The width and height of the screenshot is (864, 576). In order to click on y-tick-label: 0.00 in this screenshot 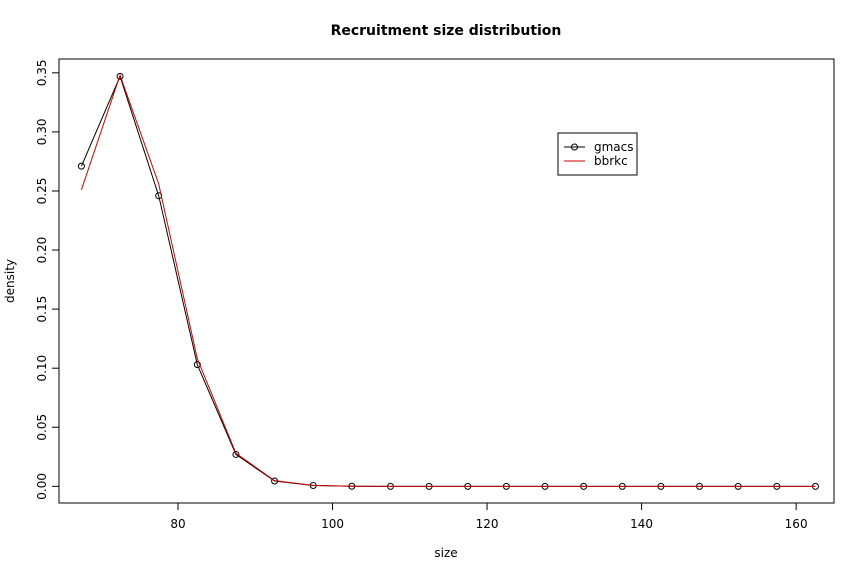, I will do `click(42, 486)`.